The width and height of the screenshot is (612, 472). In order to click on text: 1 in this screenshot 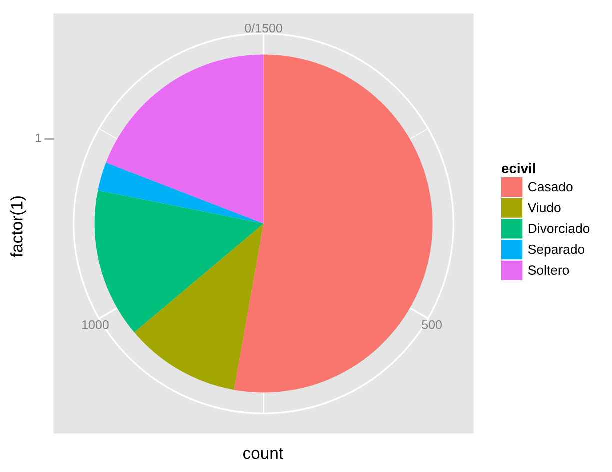, I will do `click(39, 138)`.